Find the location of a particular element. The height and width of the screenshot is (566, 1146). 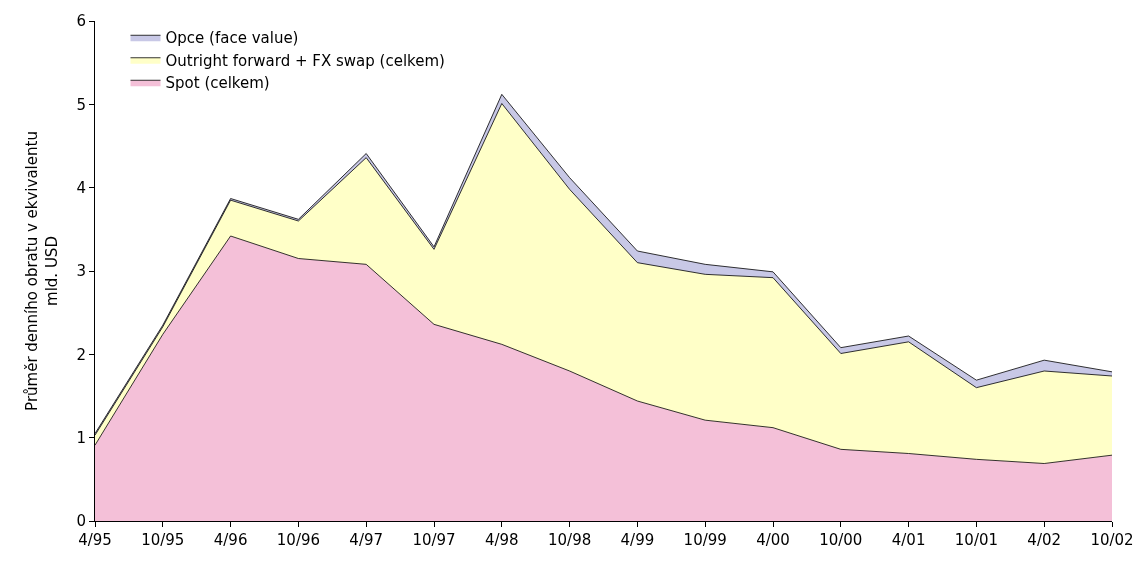

x-tick-label: 4/98 is located at coordinates (501, 540).